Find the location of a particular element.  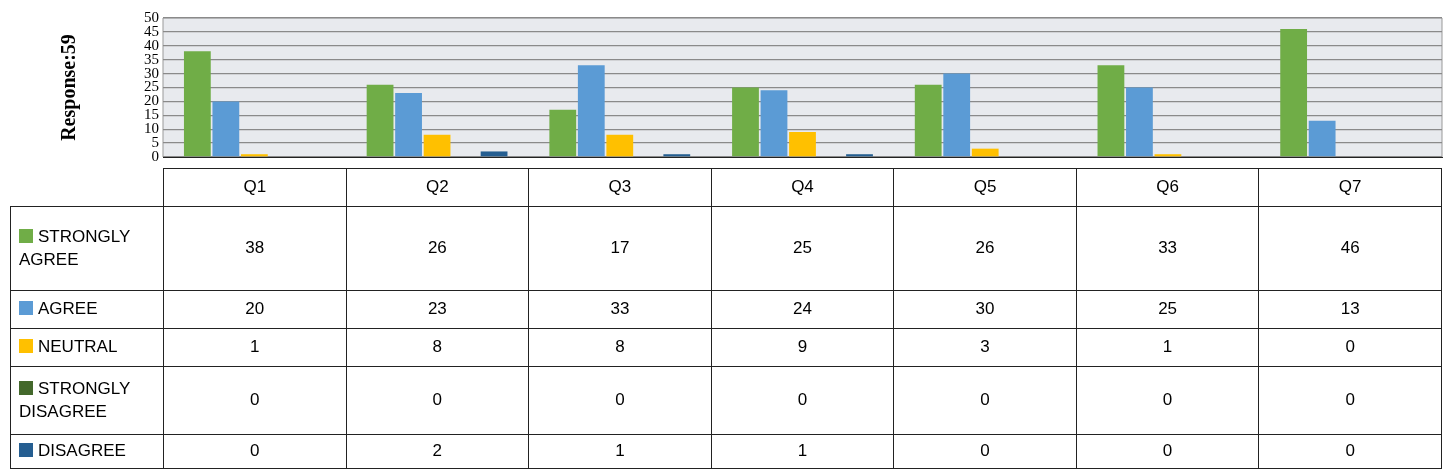

data-label: 3 is located at coordinates (985, 347).